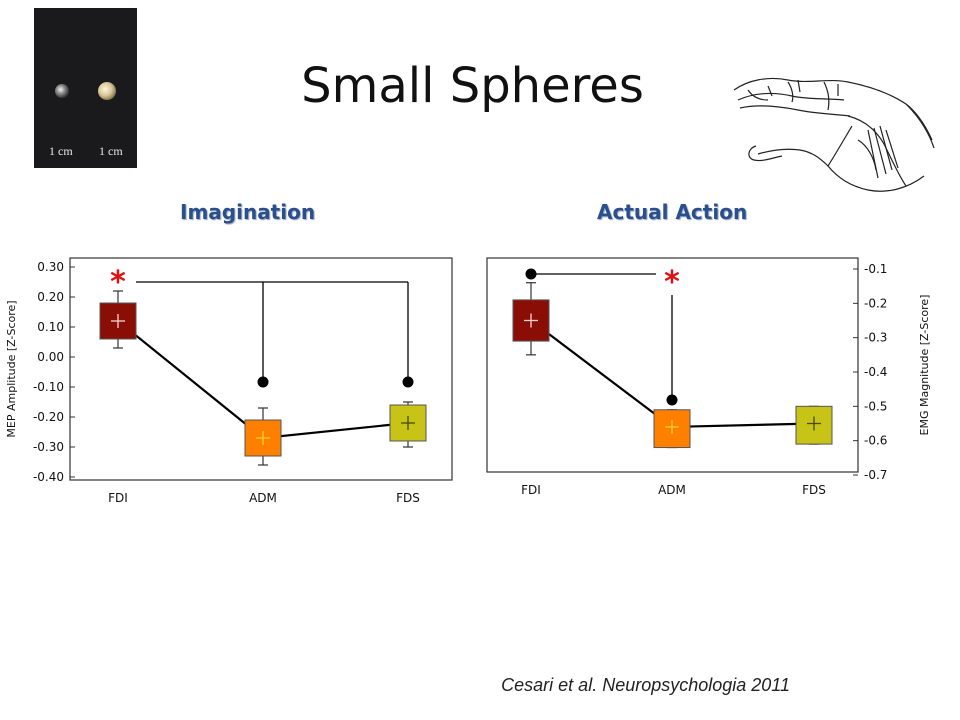 The height and width of the screenshot is (720, 960). What do you see at coordinates (50, 297) in the screenshot?
I see `y-tick-label: 0.20` at bounding box center [50, 297].